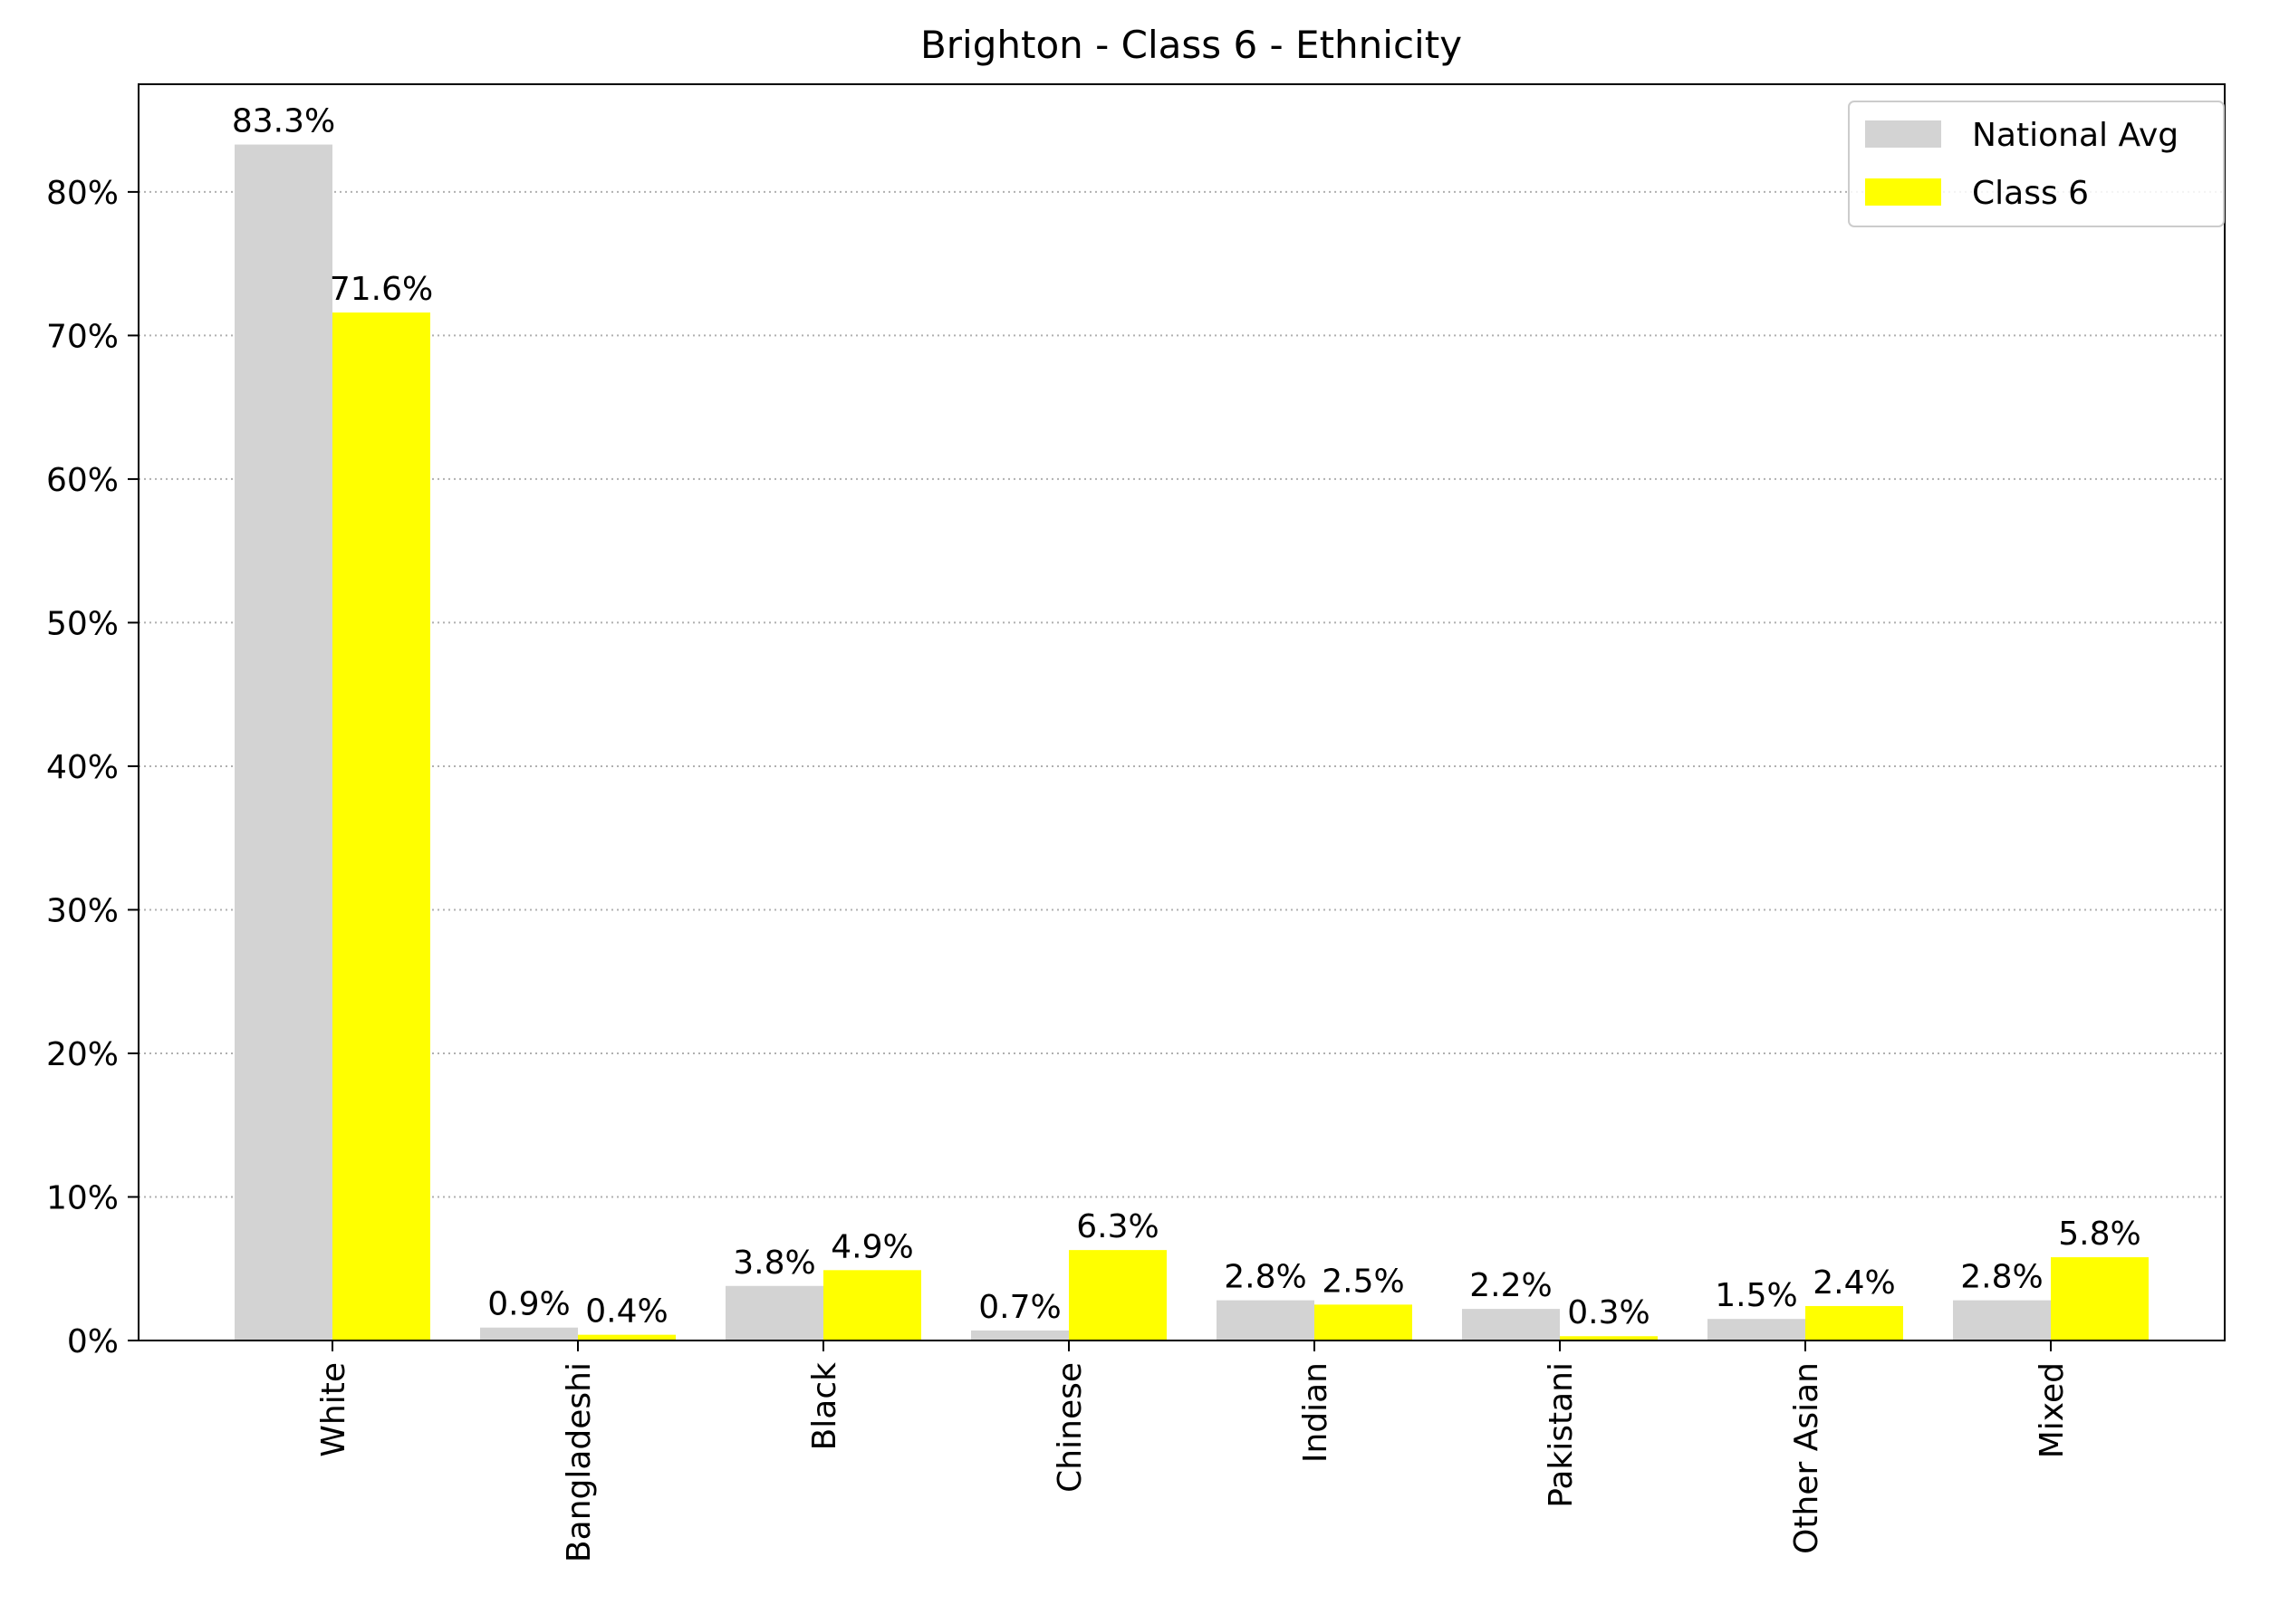 This screenshot has width=2270, height=1624. What do you see at coordinates (1315, 1412) in the screenshot?
I see `x-tick-label: Indian` at bounding box center [1315, 1412].